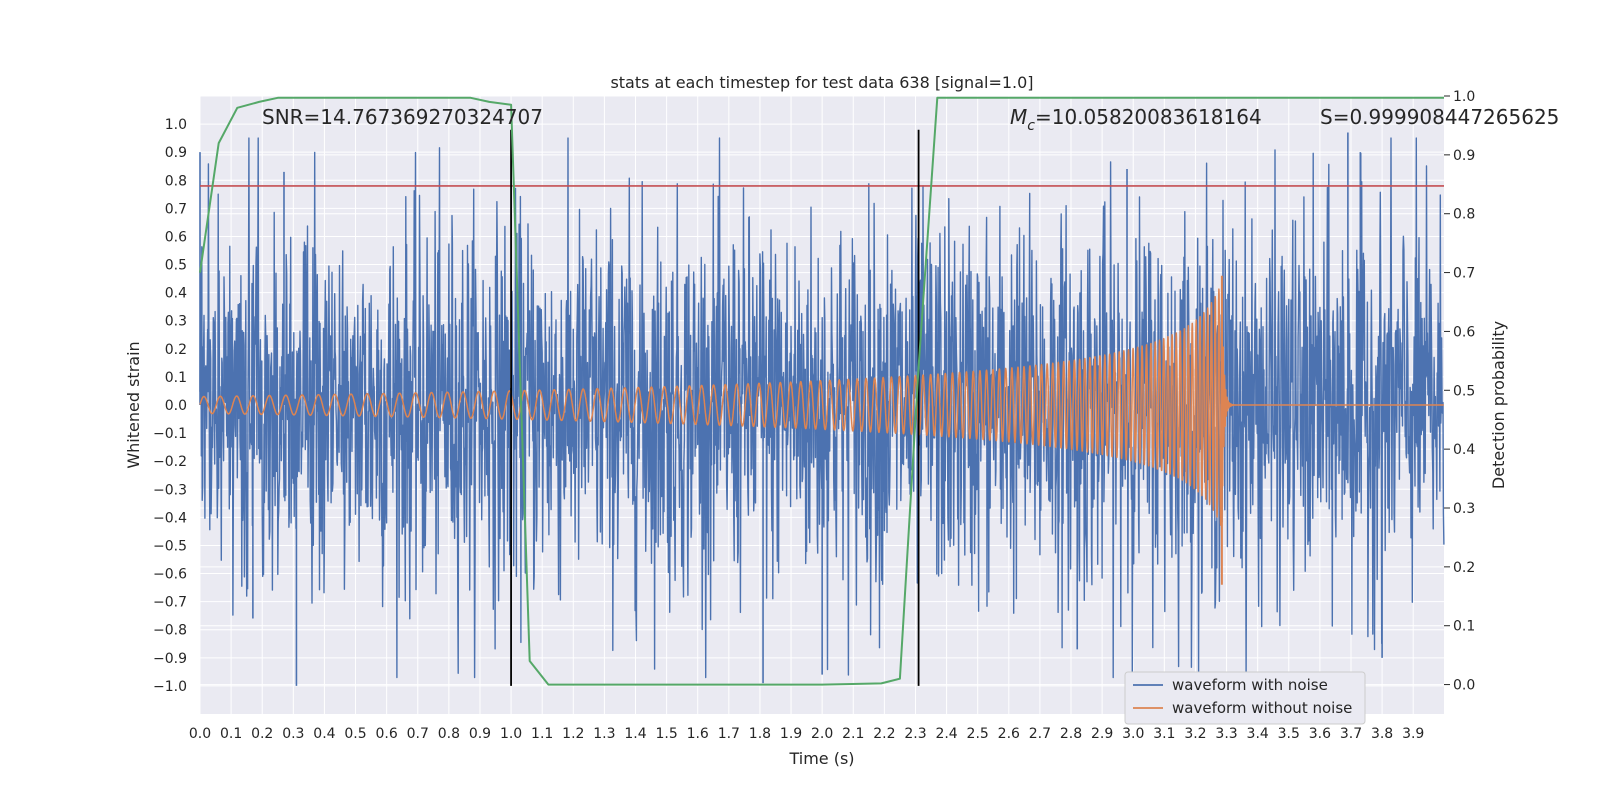 This screenshot has height=800, width=1600. What do you see at coordinates (170, 434) in the screenshot?
I see `y-tick-label: −0.1` at bounding box center [170, 434].